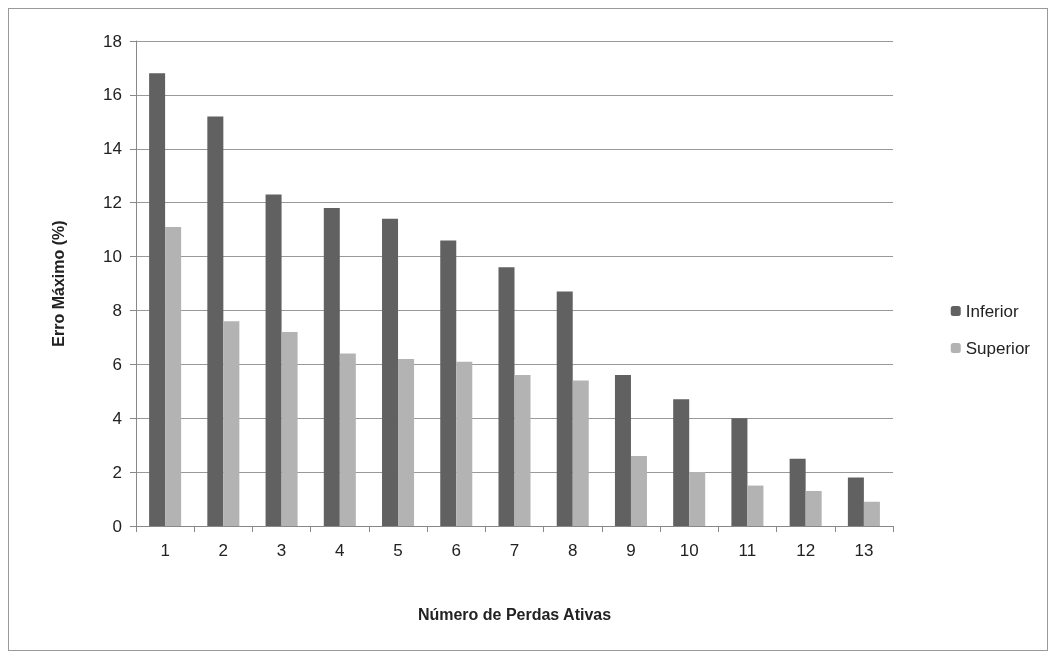 The height and width of the screenshot is (659, 1056). I want to click on y-axis-title: Erro Máximo (%), so click(58, 283).